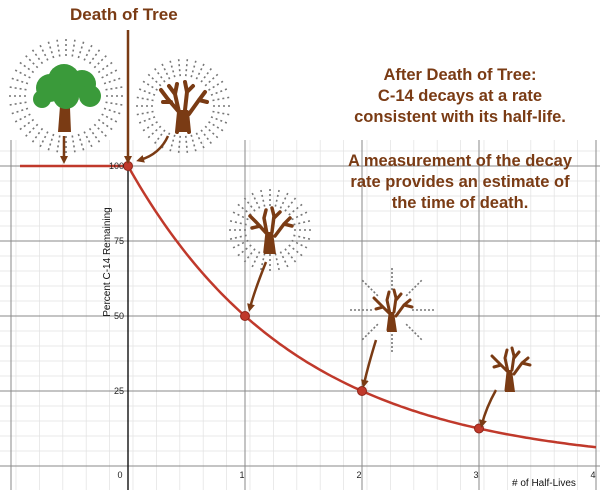  Describe the element at coordinates (460, 203) in the screenshot. I see `annotation-line-6: the time of death.` at that location.